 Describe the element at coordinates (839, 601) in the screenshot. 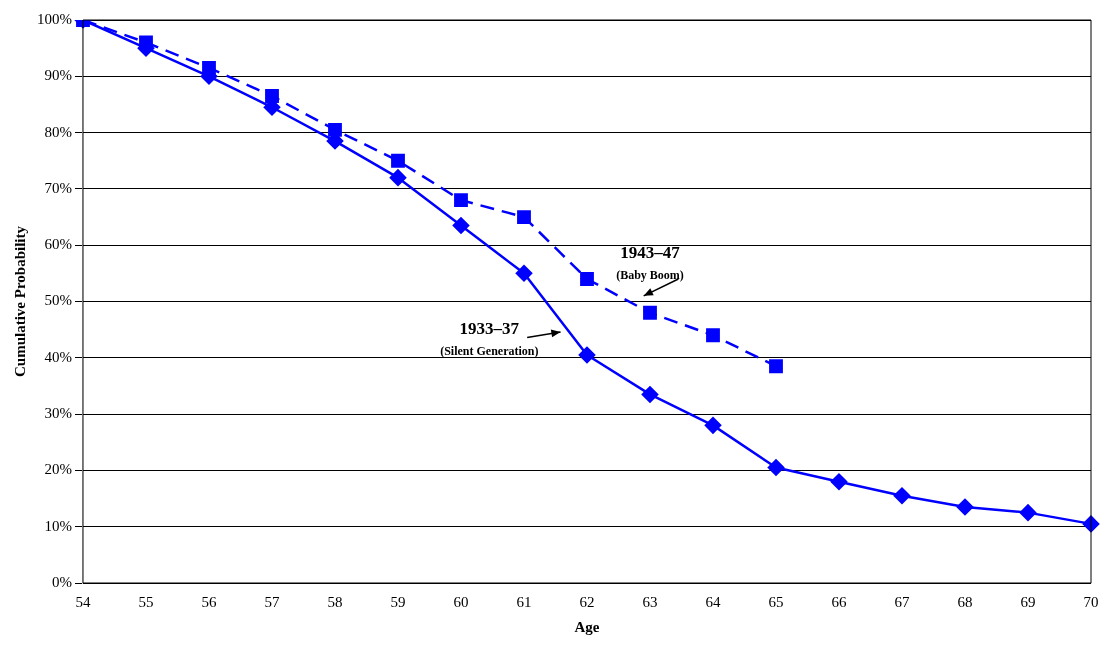

I see `x-tick-label: 66` at that location.